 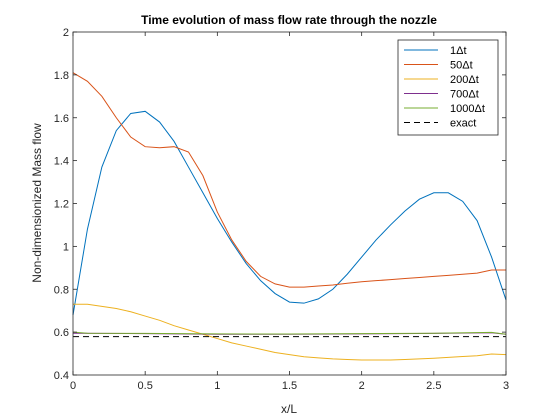 I want to click on y-tick-label: 1.4, so click(x=61, y=162).